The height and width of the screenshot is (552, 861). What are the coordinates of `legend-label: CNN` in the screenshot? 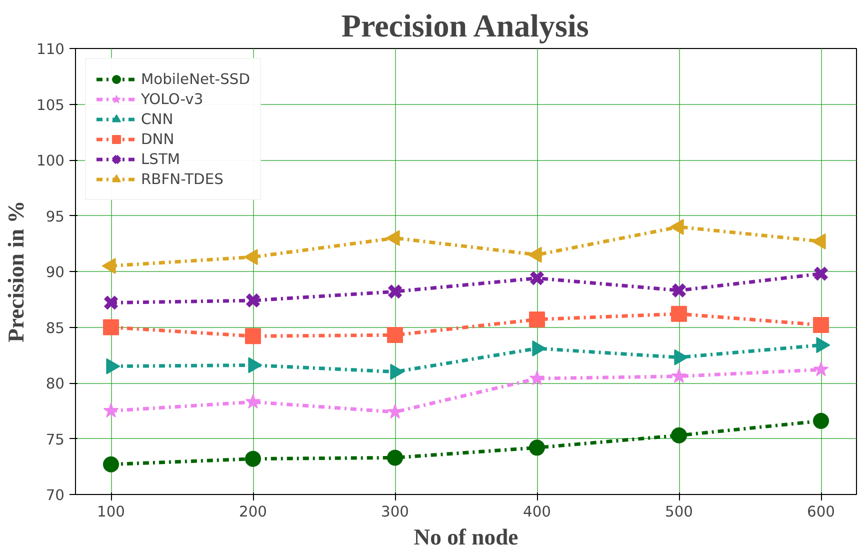 It's located at (157, 119).